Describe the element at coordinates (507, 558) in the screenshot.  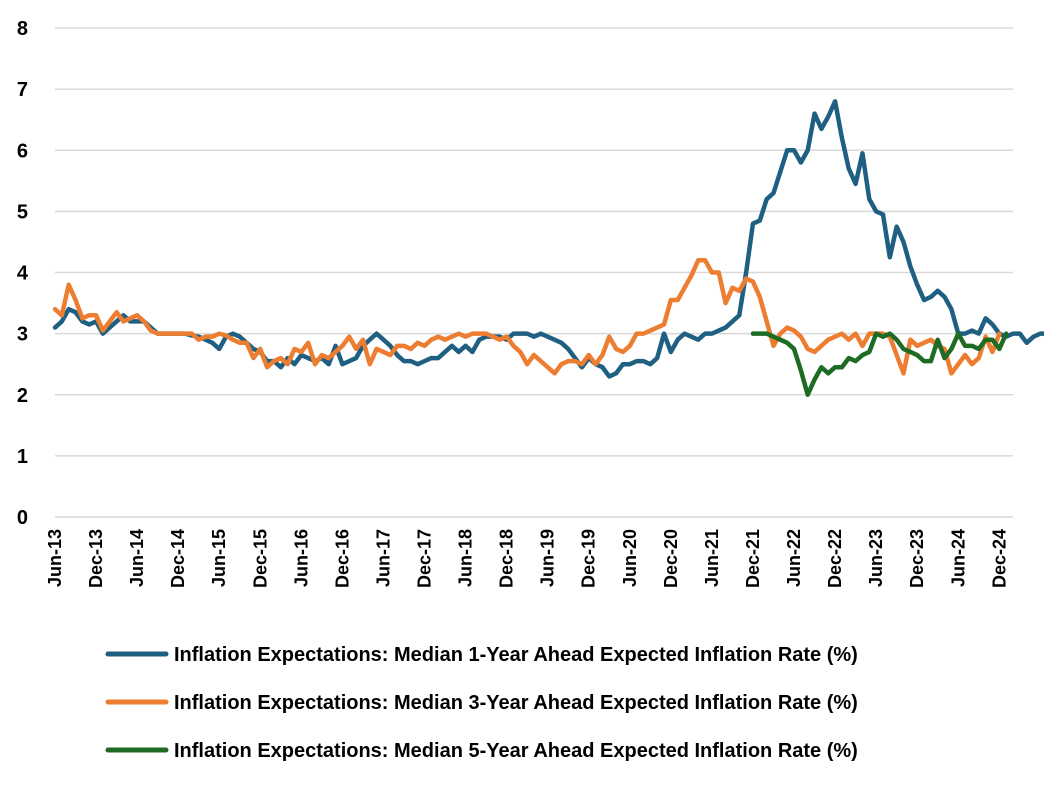
I see `x-tick-label: Dec-18` at that location.